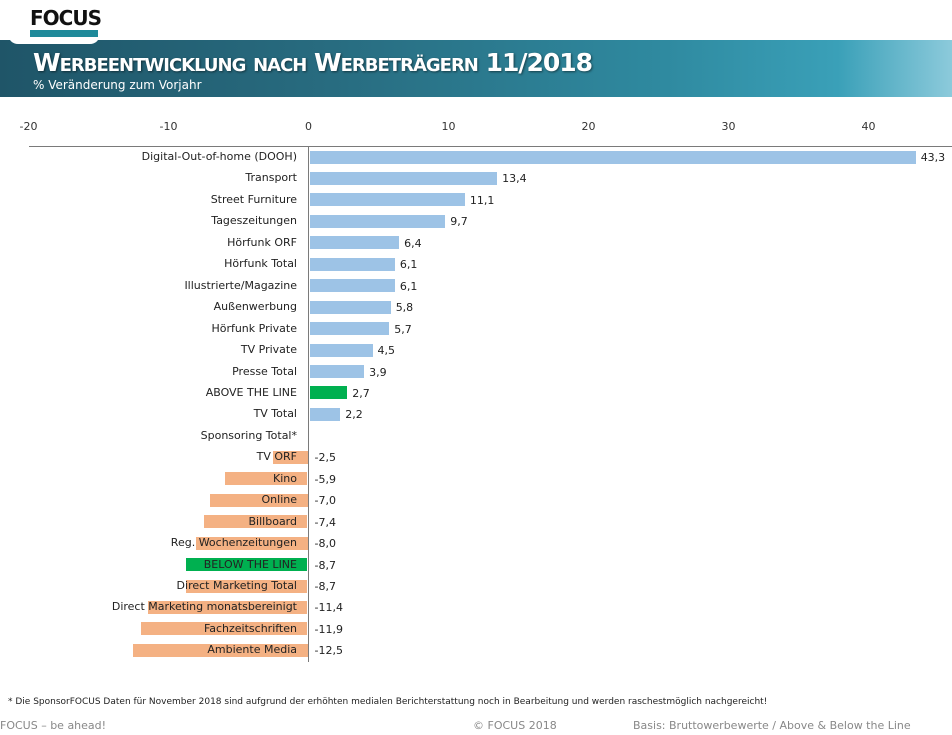 The height and width of the screenshot is (735, 952). What do you see at coordinates (514, 179) in the screenshot?
I see `value-label: 13,4` at bounding box center [514, 179].